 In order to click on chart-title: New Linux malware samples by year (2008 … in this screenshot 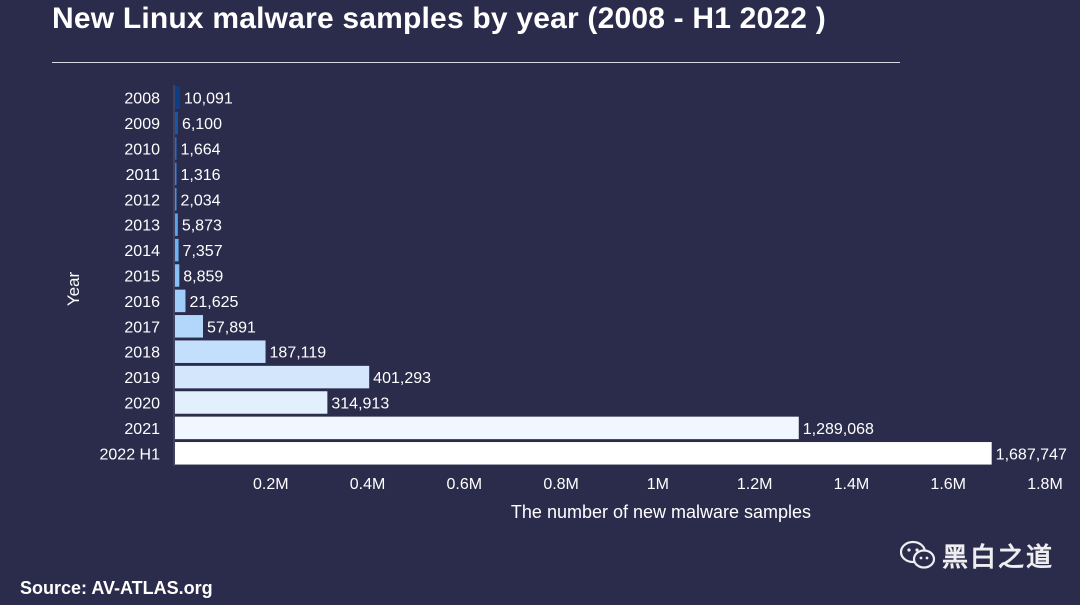, I will do `click(439, 18)`.